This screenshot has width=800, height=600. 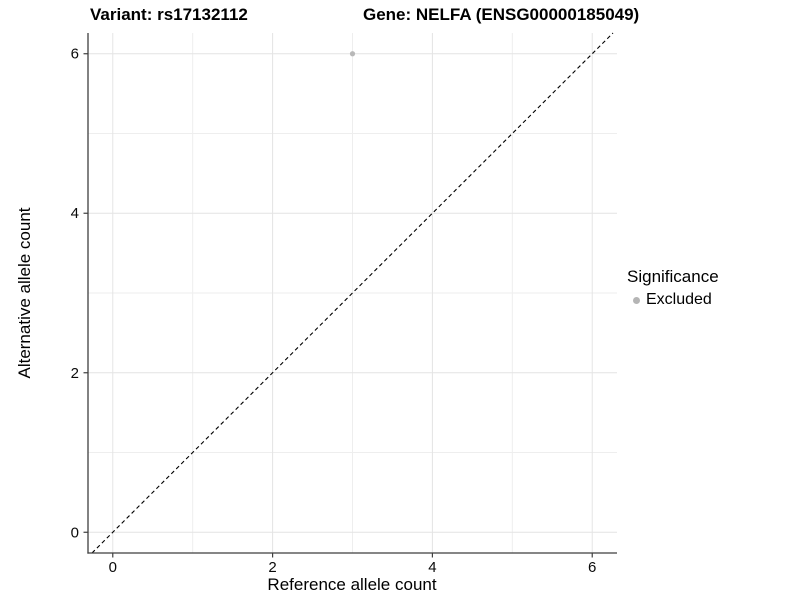 I want to click on plot-title-variant: Variant: rs17132112, so click(x=169, y=14).